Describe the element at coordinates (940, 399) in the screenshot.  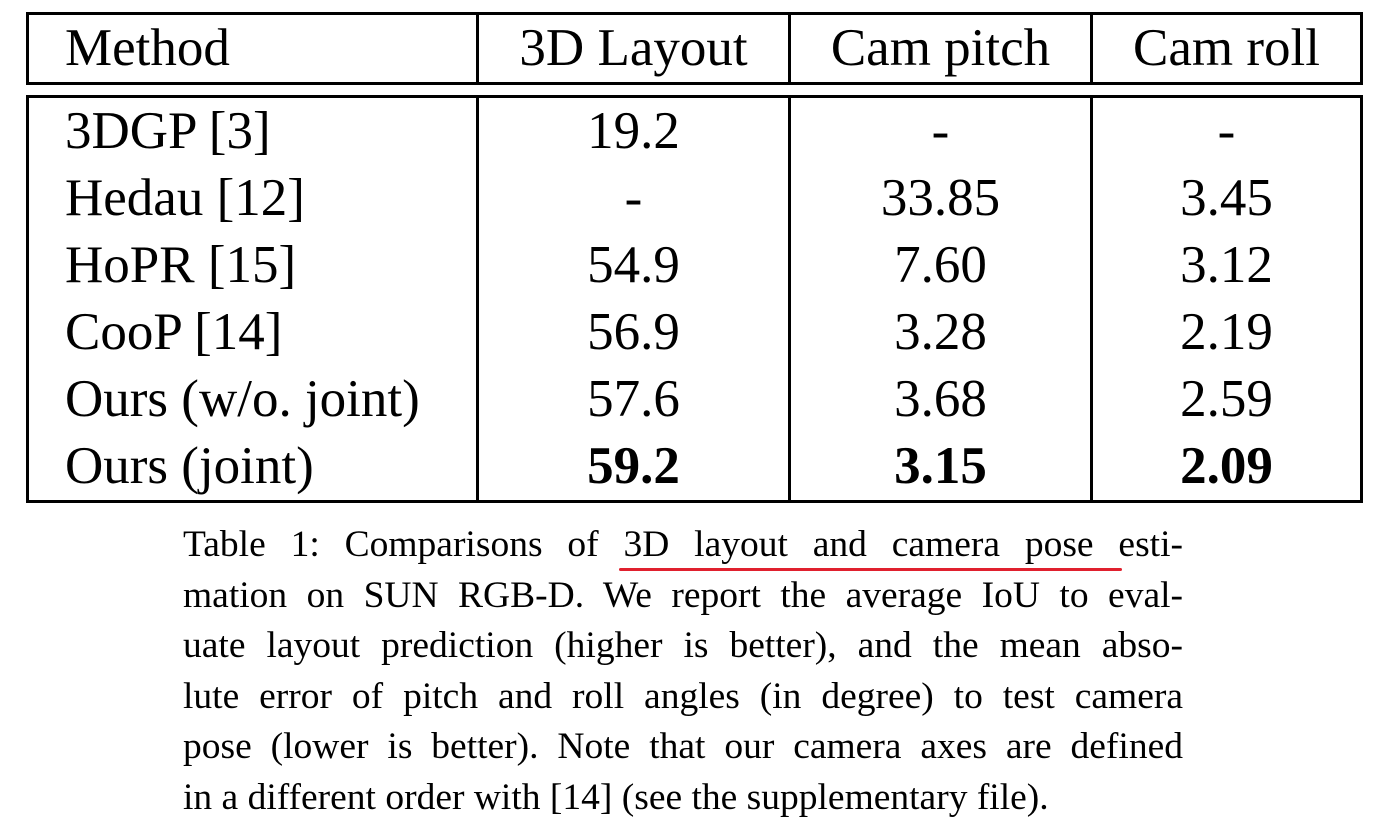
I see `row-pitch-value: 3.68` at that location.